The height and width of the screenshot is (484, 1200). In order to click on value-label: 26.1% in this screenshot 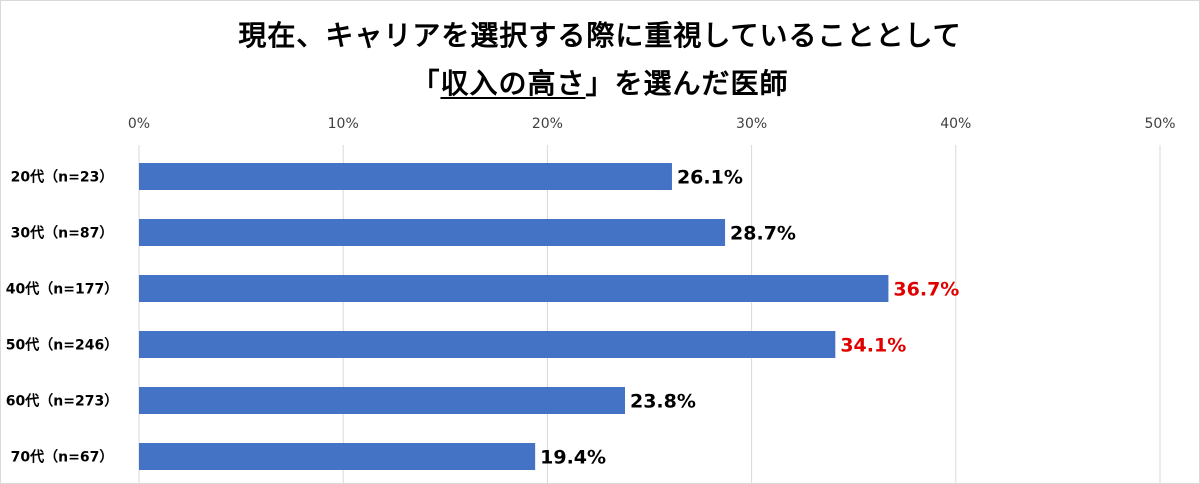, I will do `click(710, 178)`.